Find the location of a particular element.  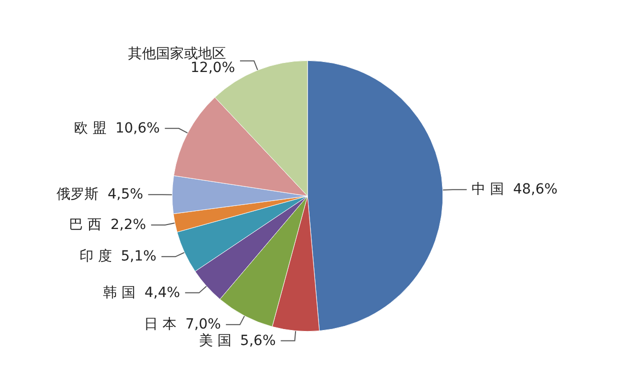

slice-label: 巴 西 2,2% is located at coordinates (107, 225).